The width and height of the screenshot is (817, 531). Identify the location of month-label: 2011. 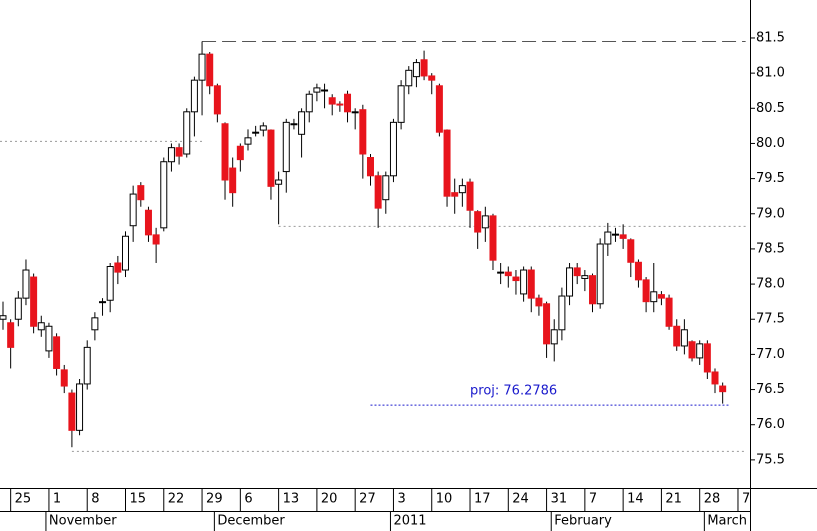
(409, 521).